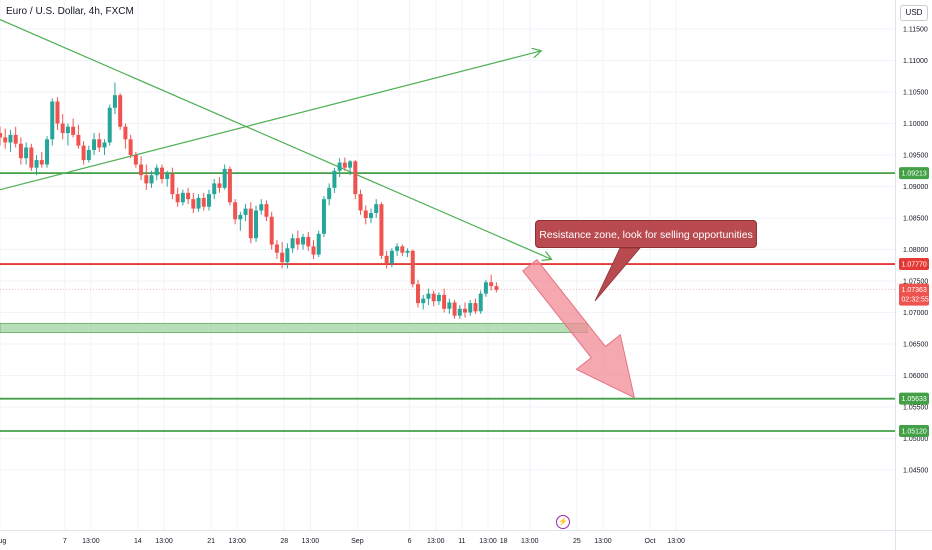 Image resolution: width=932 pixels, height=550 pixels. Describe the element at coordinates (915, 282) in the screenshot. I see `price-tick-label: 1.07500` at that location.